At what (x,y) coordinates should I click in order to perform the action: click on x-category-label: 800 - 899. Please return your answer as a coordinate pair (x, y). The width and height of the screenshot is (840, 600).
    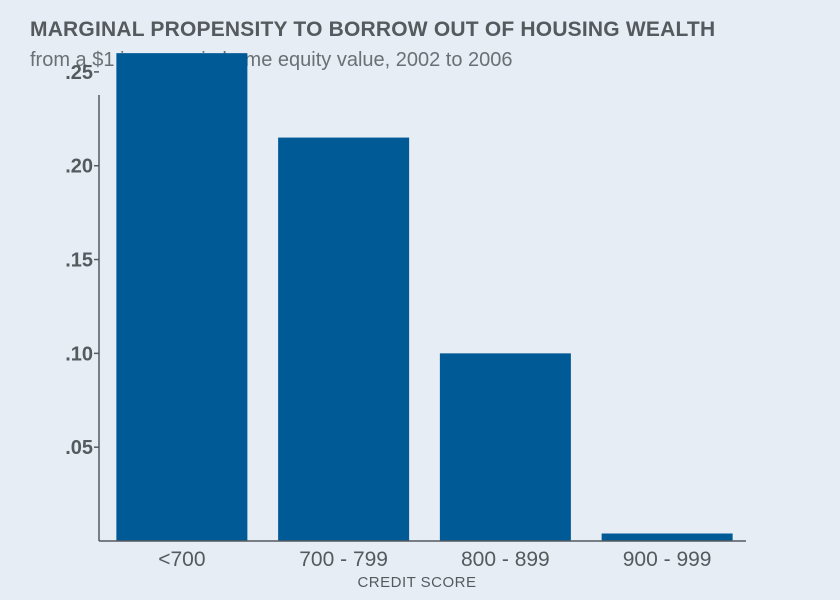
    Looking at the image, I should click on (505, 559).